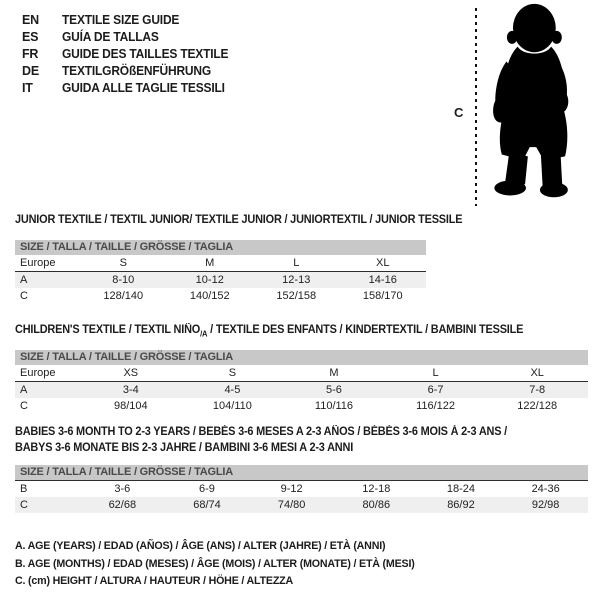  What do you see at coordinates (291, 489) in the screenshot?
I see `value-cell: 9-12` at bounding box center [291, 489].